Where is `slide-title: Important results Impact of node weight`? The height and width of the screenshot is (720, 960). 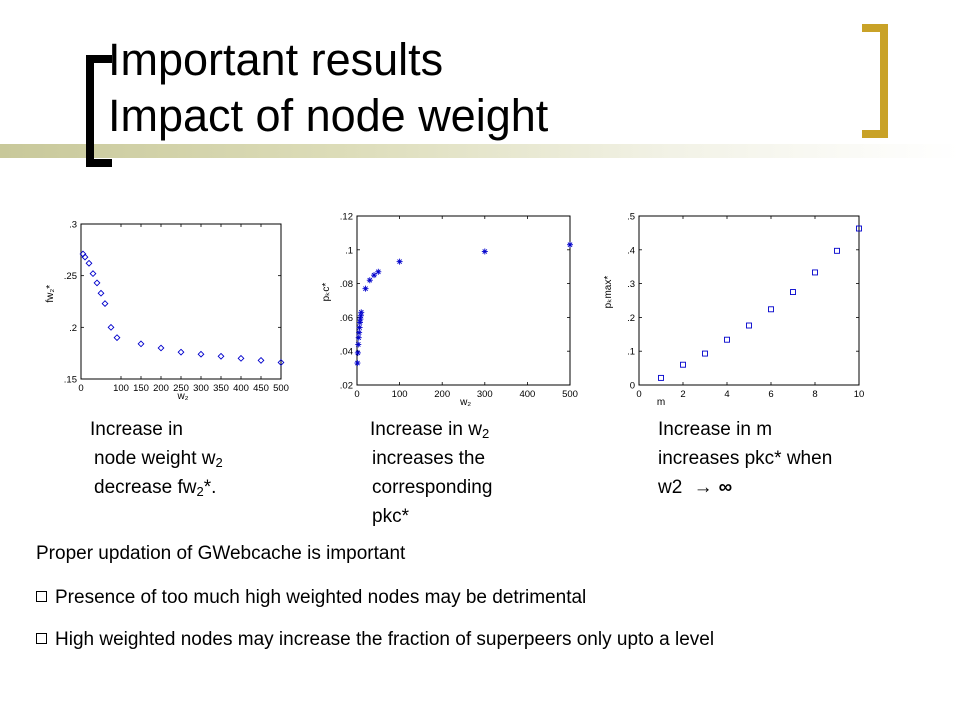 slide-title: Important results Impact of node weight is located at coordinates (328, 88).